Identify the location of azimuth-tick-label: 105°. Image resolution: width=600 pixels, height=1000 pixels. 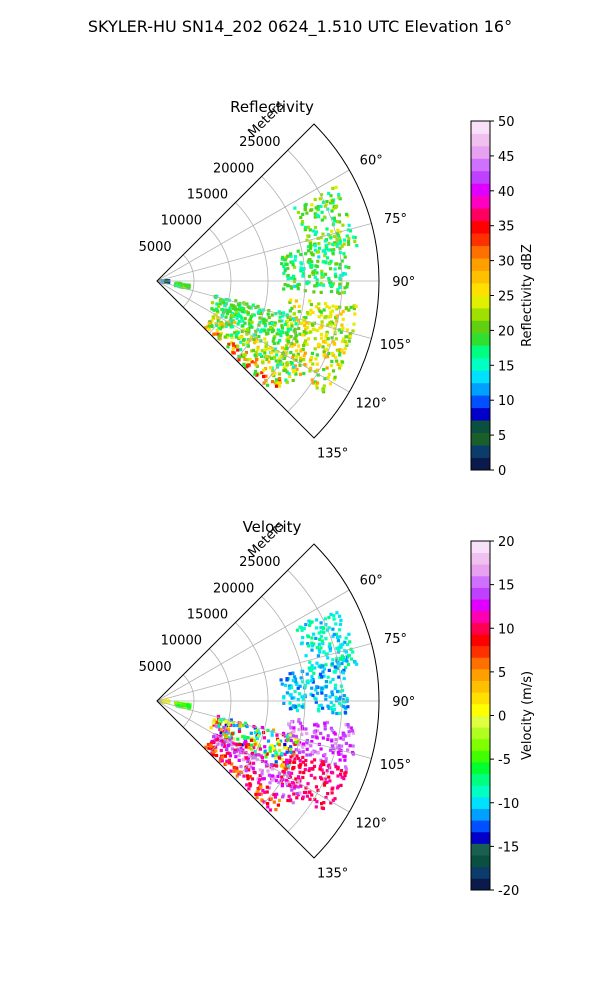
(395, 345).